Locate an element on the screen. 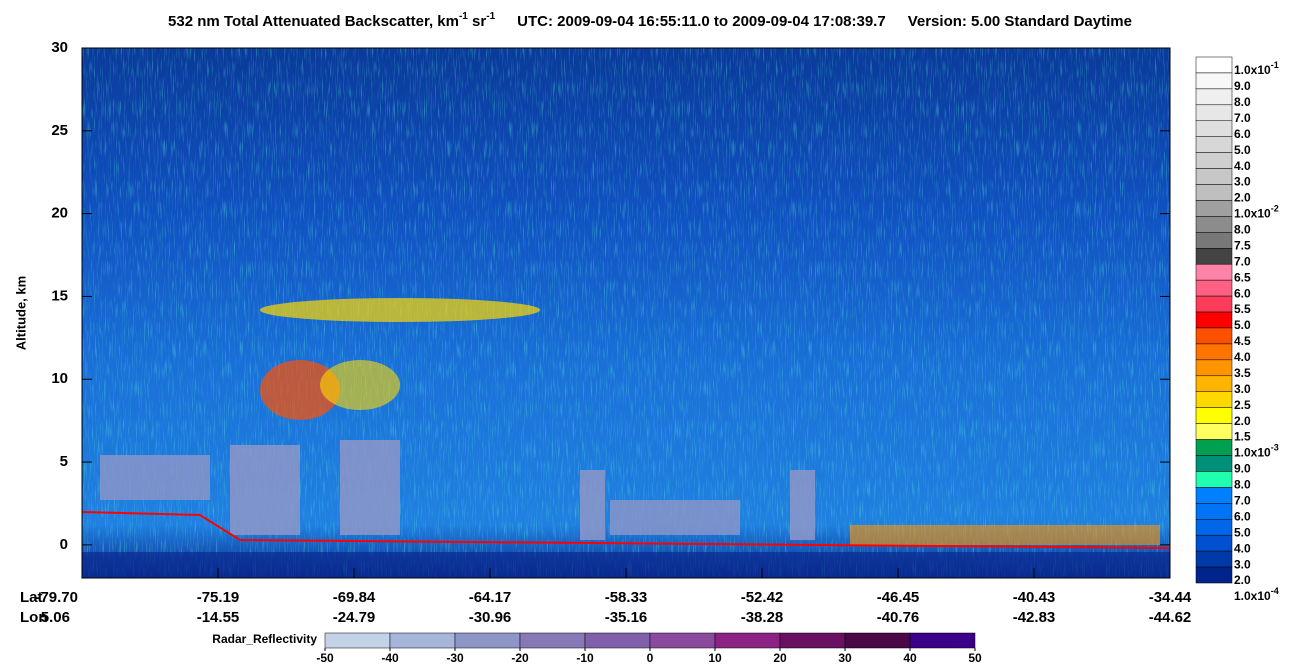 The height and width of the screenshot is (667, 1300). radar-tick-label: -40 is located at coordinates (390, 658).